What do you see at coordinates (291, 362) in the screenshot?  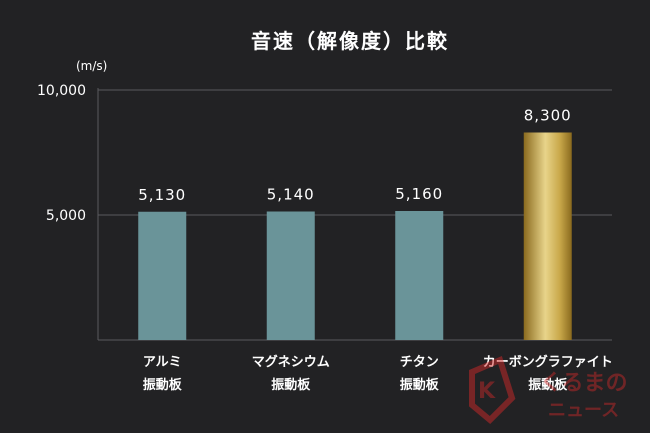 I see `x-tick-label: マグネシウム` at bounding box center [291, 362].